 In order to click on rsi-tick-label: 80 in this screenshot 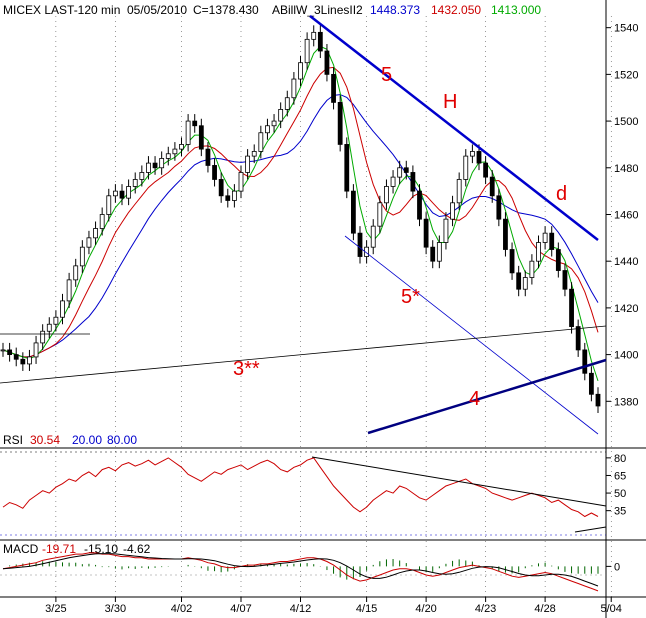, I will do `click(620, 459)`.